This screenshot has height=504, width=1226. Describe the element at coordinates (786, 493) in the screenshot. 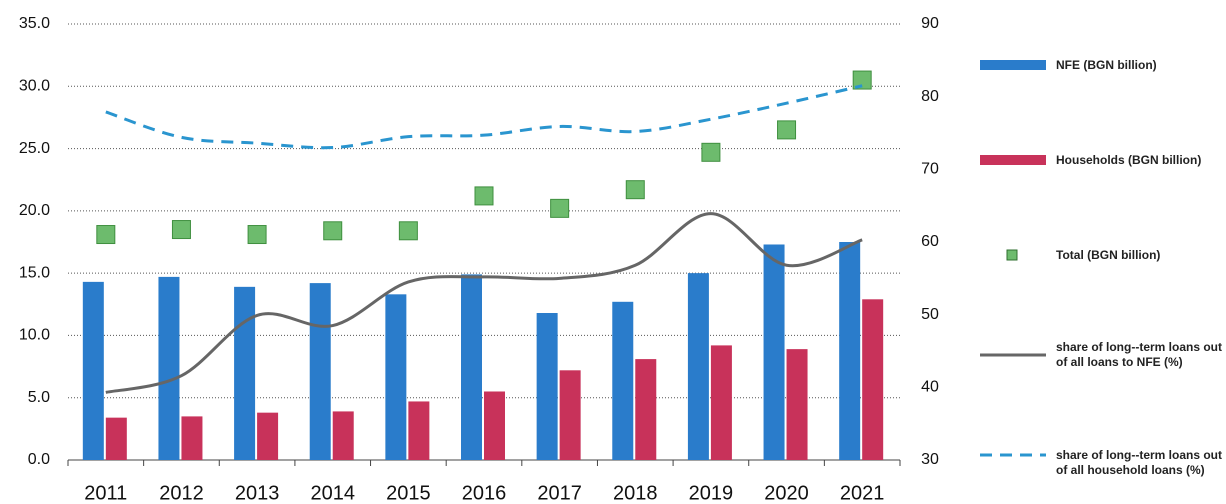

I see `x-tick-label: 2020` at that location.